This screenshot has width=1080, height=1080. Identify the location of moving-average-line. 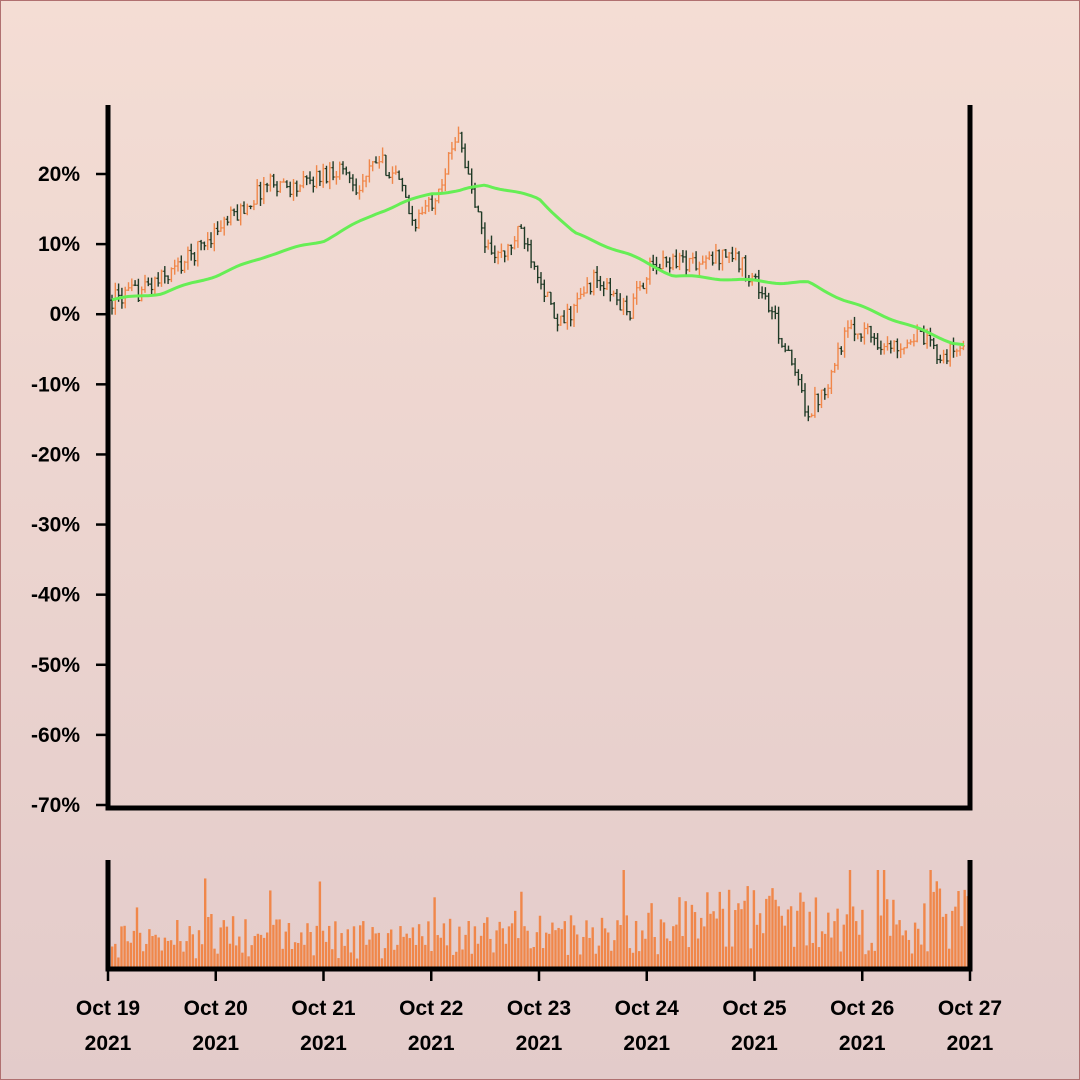
(538, 265).